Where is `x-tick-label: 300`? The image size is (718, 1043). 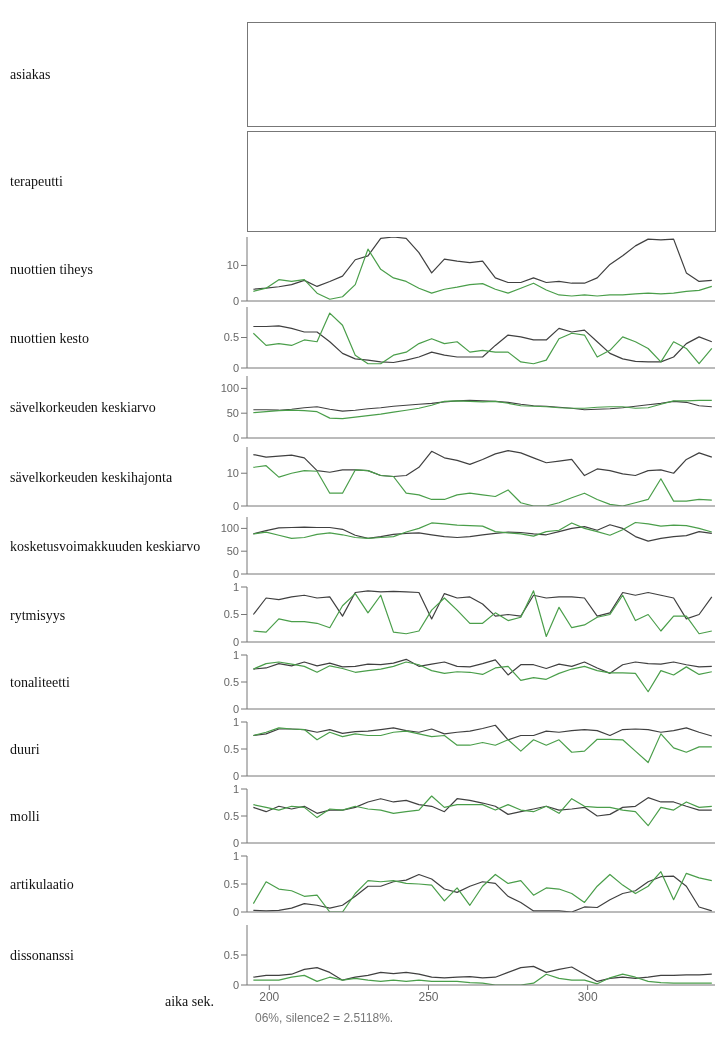 x-tick-label: 300 is located at coordinates (587, 996).